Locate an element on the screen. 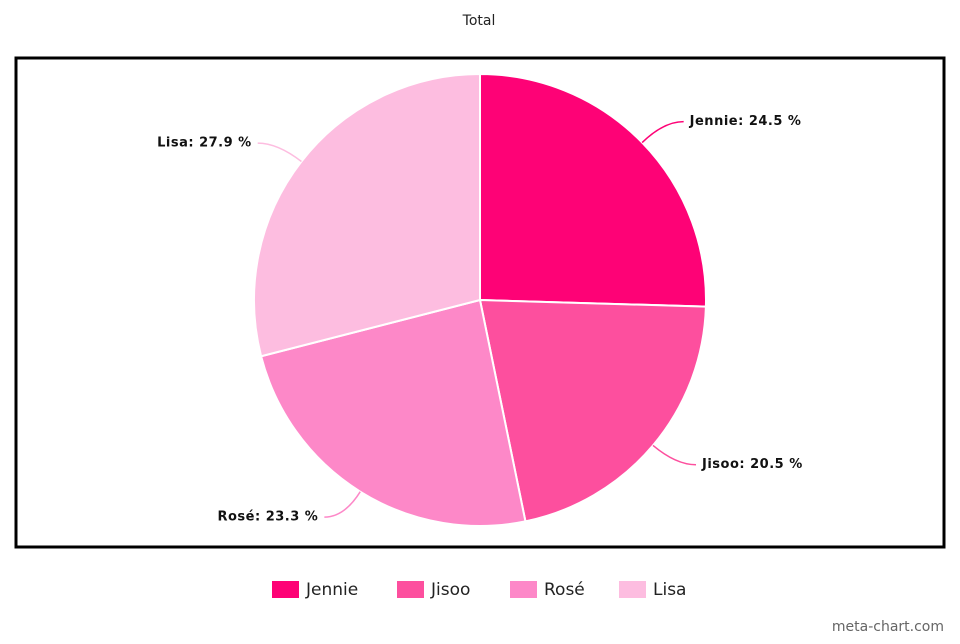  data-label: Lisa: 27.9 % is located at coordinates (204, 143).